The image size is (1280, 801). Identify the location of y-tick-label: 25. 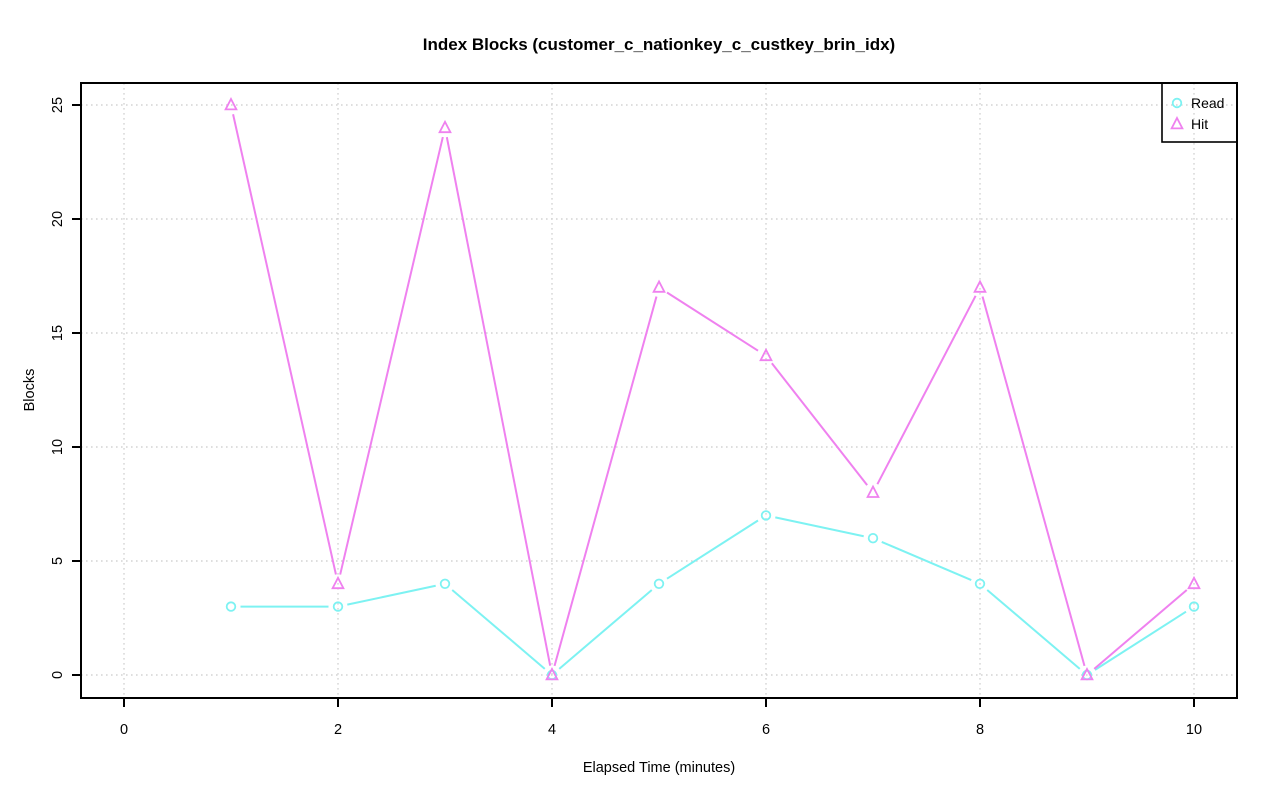
(58, 105).